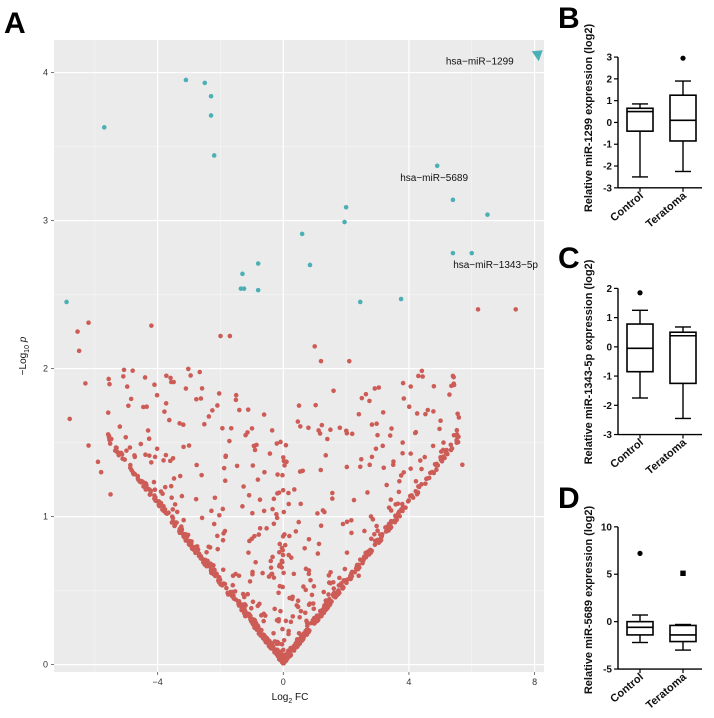  Describe the element at coordinates (607, 188) in the screenshot. I see `y-tick-label: -3` at that location.